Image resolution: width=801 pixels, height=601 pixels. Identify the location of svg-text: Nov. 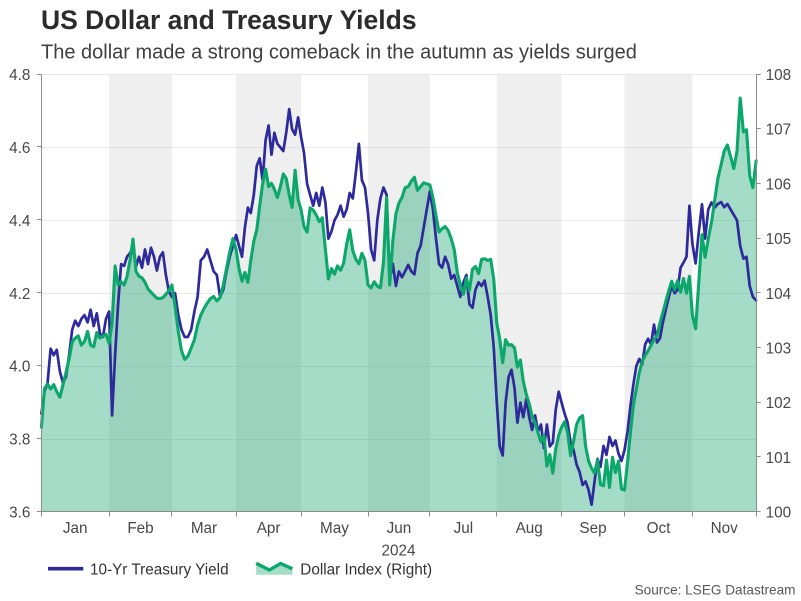
(725, 528).